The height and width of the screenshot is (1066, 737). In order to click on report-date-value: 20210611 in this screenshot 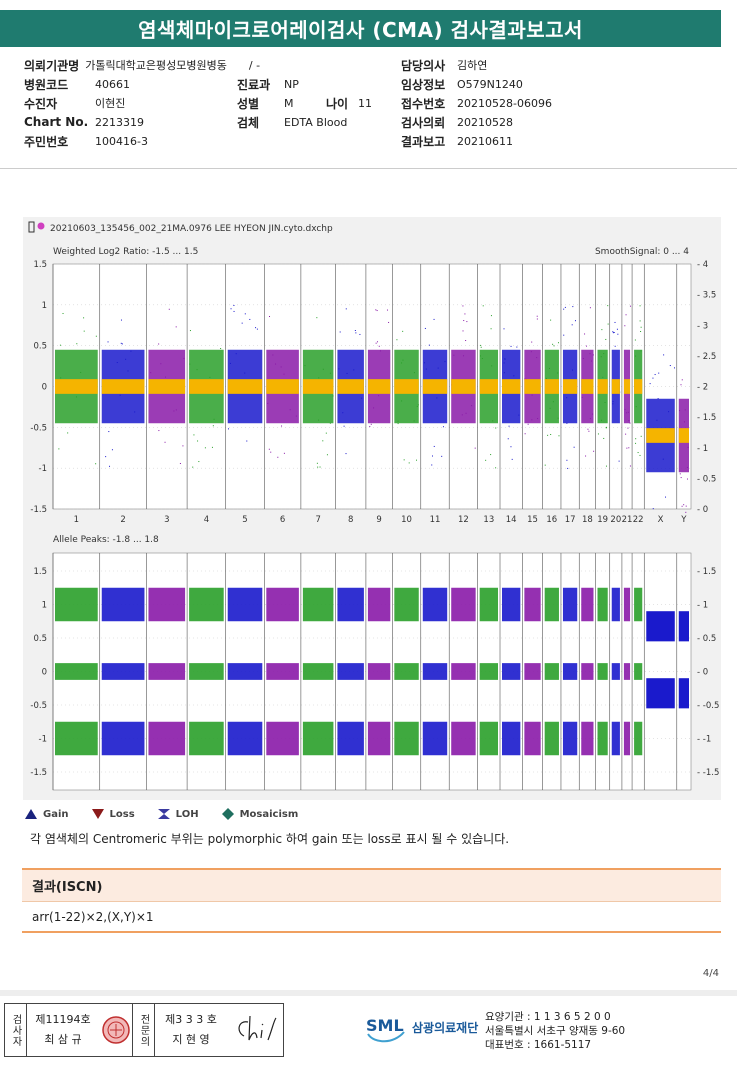, I will do `click(485, 141)`.